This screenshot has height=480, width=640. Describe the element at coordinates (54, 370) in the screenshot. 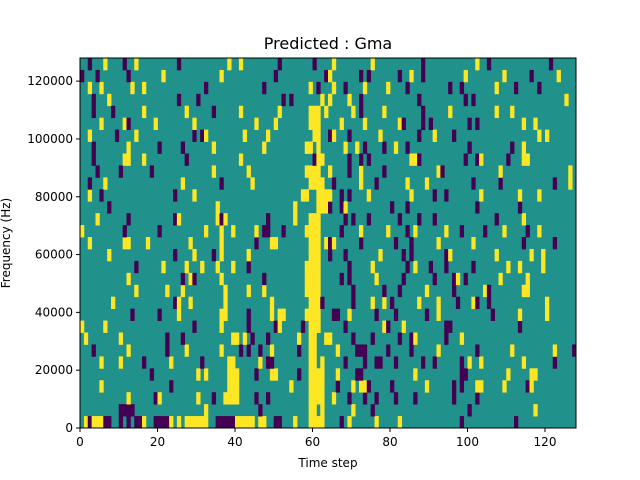

I see `y-tick-label: 20000` at that location.